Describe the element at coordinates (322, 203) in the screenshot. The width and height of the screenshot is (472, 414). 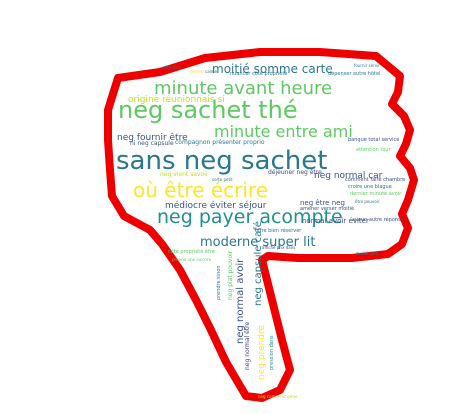
I see `word-neg-etre-neg: neg être neg` at that location.